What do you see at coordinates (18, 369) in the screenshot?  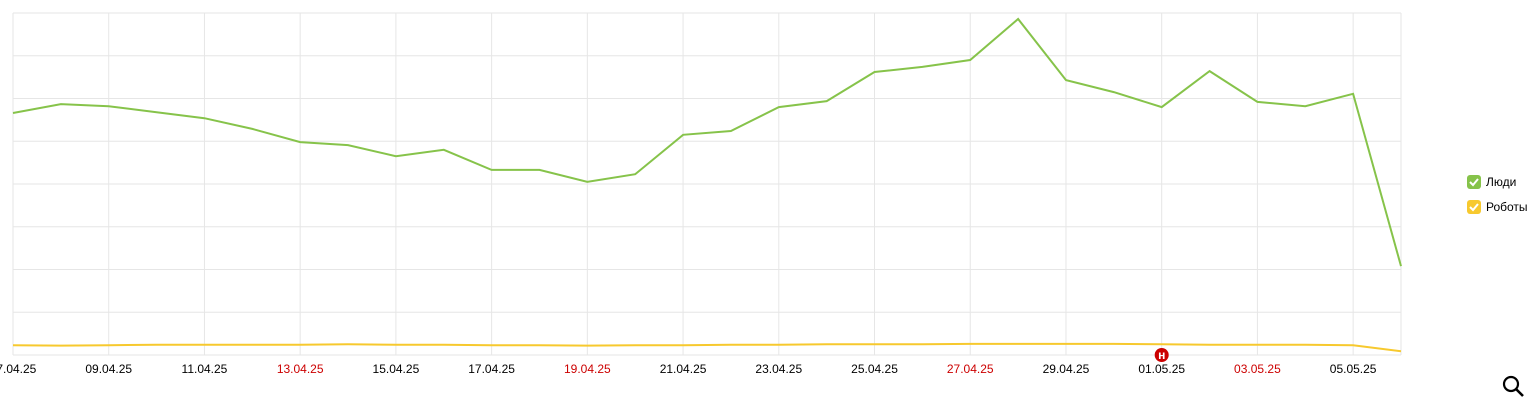 I see `x-tick-label: 07.04.25` at bounding box center [18, 369].